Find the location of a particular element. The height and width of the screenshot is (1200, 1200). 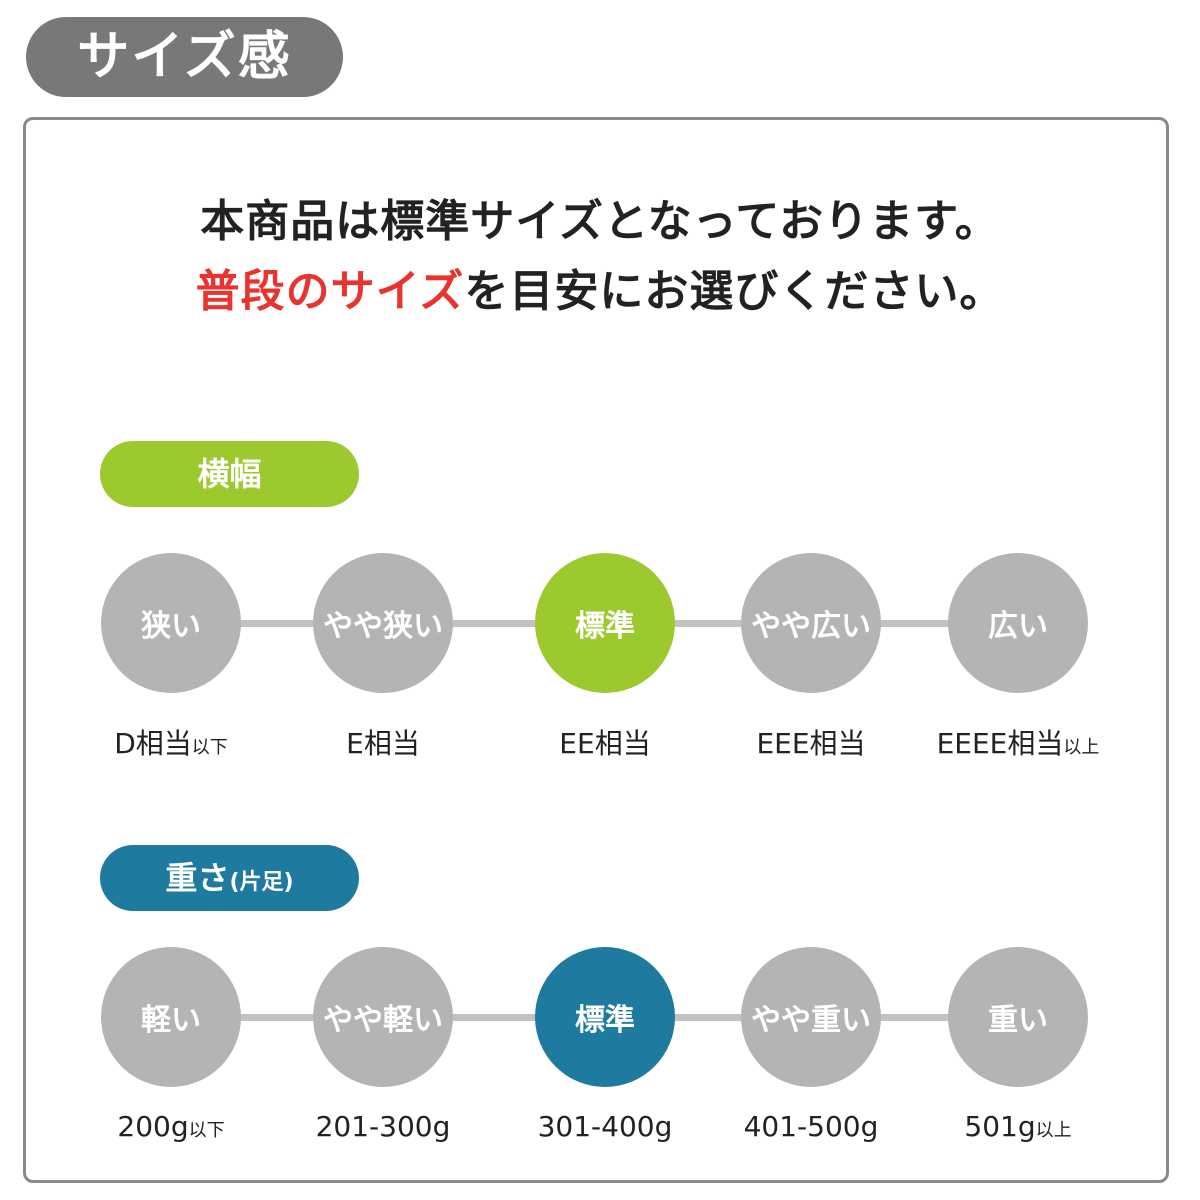

width-scale-step: 標準 is located at coordinates (605, 623).